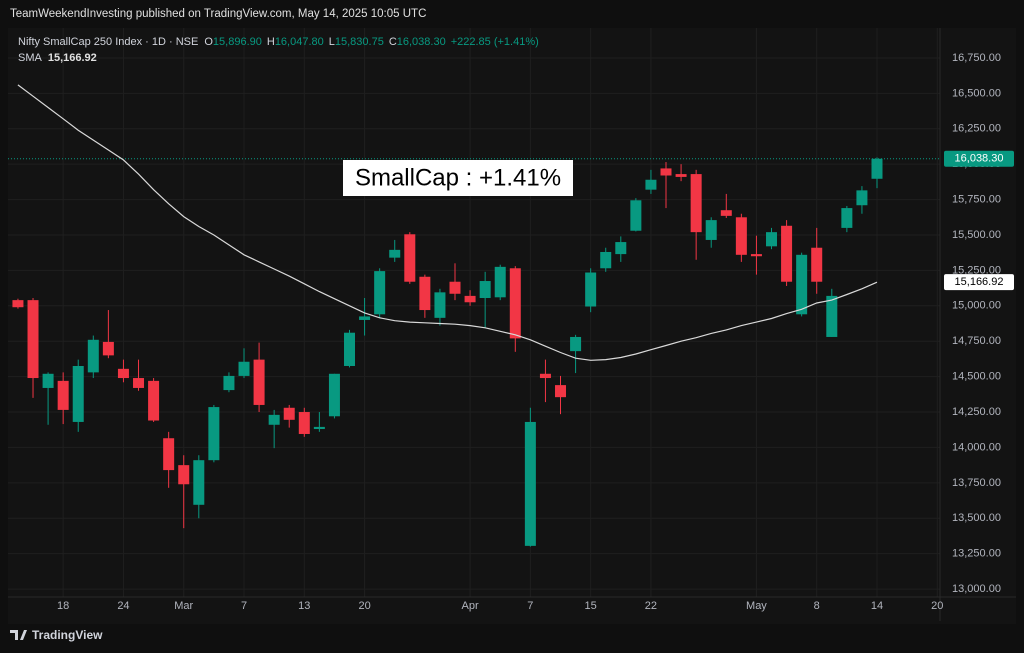  Describe the element at coordinates (421, 42) in the screenshot. I see `legend-value: 16,038.30` at that location.